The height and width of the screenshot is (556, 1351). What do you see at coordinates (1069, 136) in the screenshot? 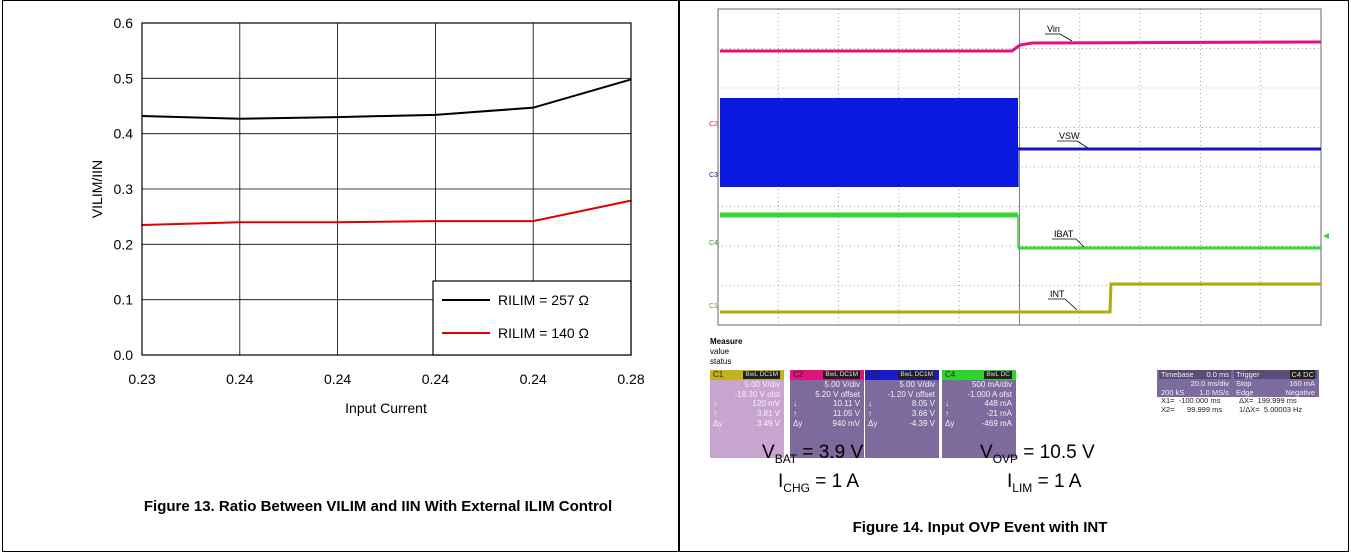
I see `trace-label-vsw: VSW` at bounding box center [1069, 136].